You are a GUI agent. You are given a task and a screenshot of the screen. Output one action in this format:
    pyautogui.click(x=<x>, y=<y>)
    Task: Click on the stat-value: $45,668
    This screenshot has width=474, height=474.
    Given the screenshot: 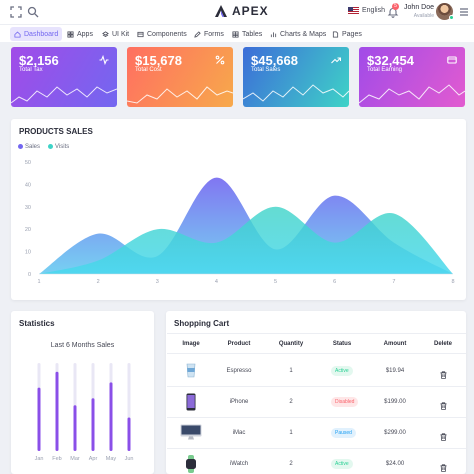 What is the action you would take?
    pyautogui.click(x=274, y=60)
    